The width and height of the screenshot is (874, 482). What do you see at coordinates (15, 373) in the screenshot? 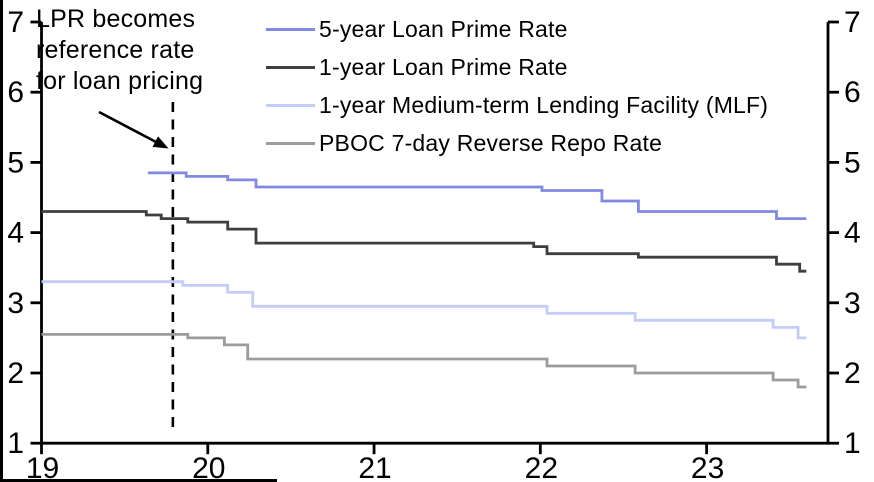
I see `y-axis-label-left-2: 2` at bounding box center [15, 373].